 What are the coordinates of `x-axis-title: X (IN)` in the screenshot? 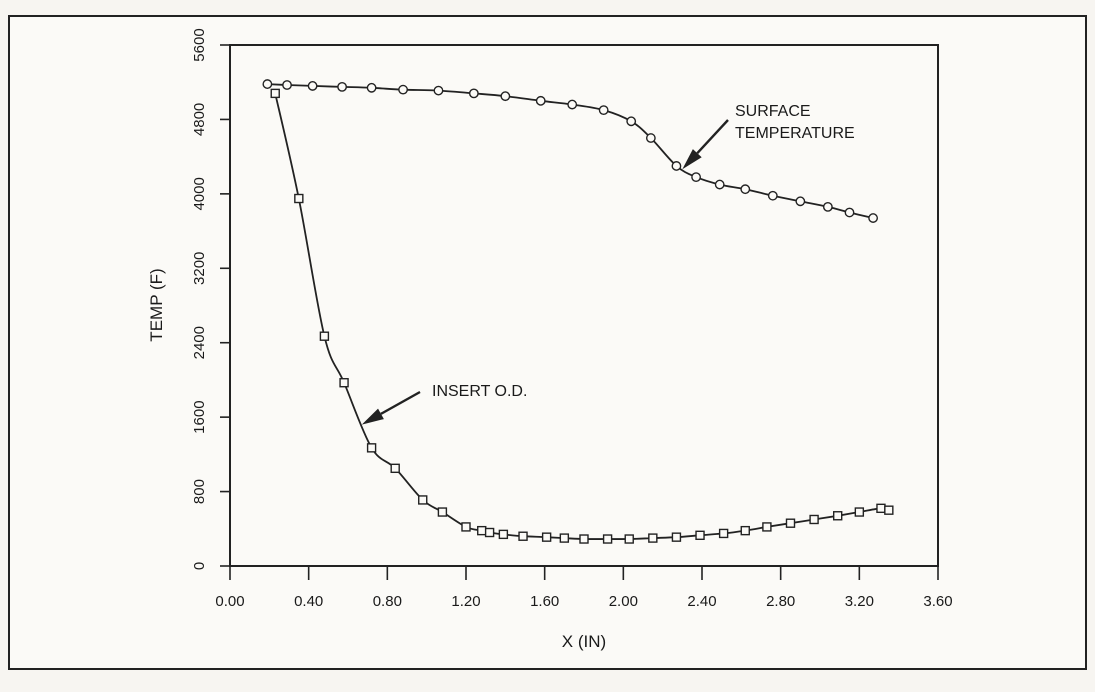 It's located at (584, 641).